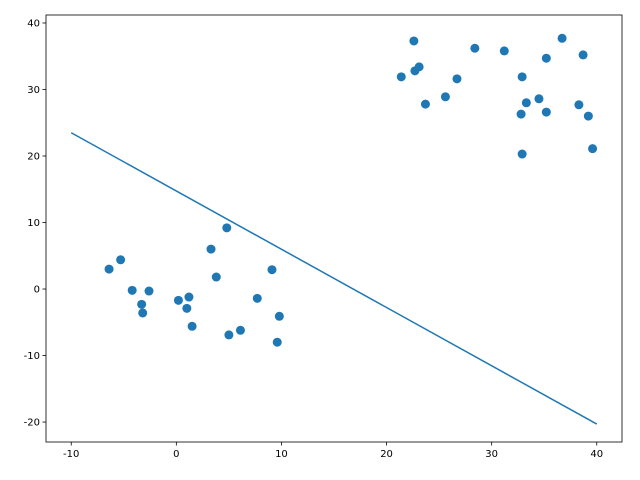 This screenshot has width=640, height=480. I want to click on x-tick-label: 0, so click(176, 454).